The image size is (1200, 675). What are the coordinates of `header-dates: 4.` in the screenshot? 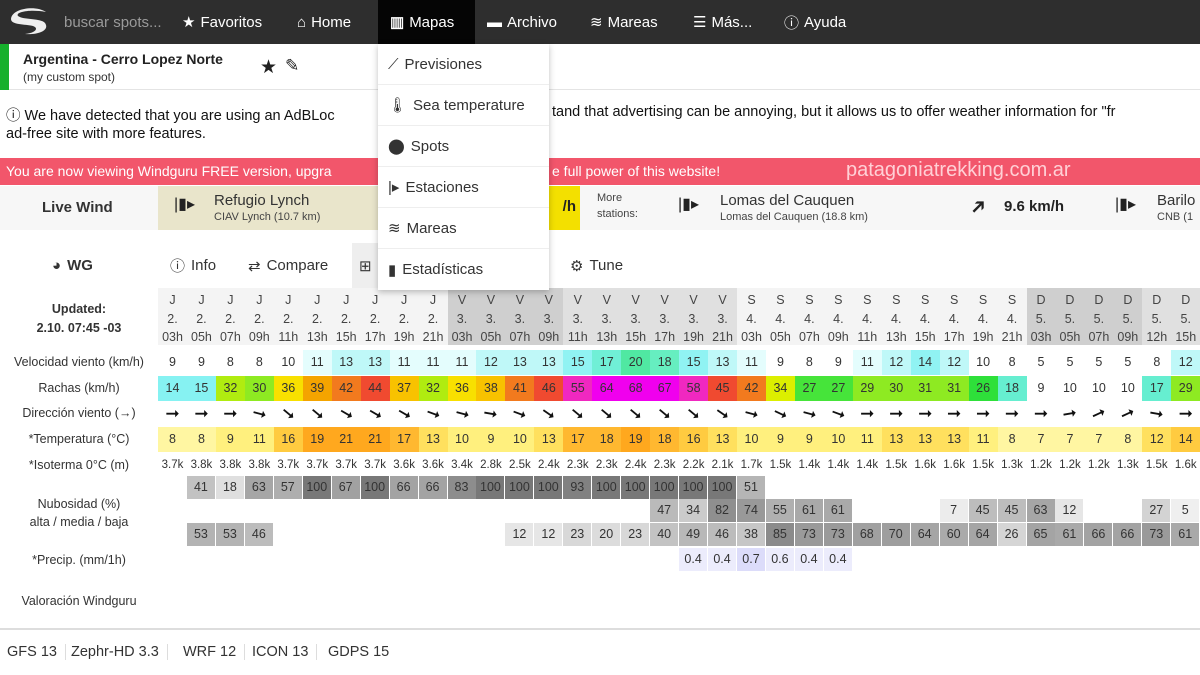 It's located at (1012, 318).